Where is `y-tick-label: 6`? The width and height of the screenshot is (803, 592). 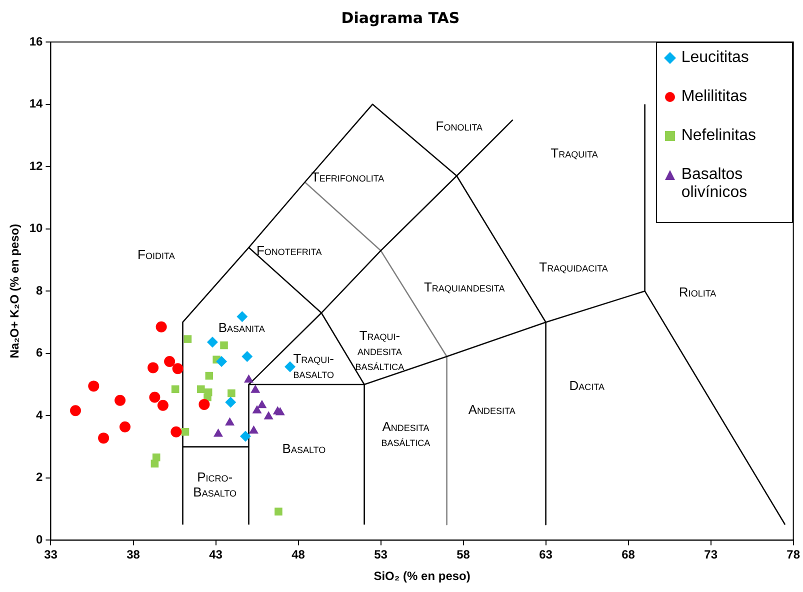
y-tick-label: 6 is located at coordinates (40, 353).